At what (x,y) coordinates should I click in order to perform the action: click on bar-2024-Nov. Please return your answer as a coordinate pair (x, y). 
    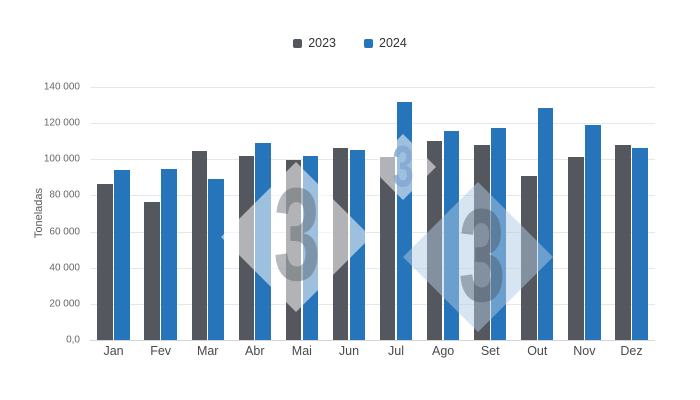
    Looking at the image, I should click on (593, 232).